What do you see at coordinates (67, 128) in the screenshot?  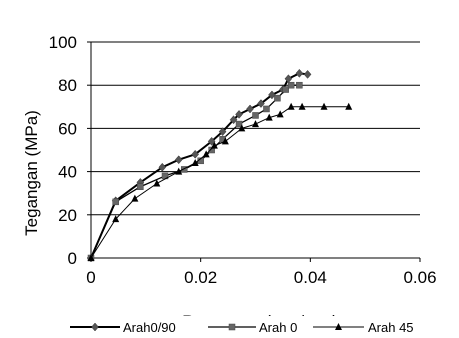 I see `y-tick-label-3: 60` at bounding box center [67, 128].